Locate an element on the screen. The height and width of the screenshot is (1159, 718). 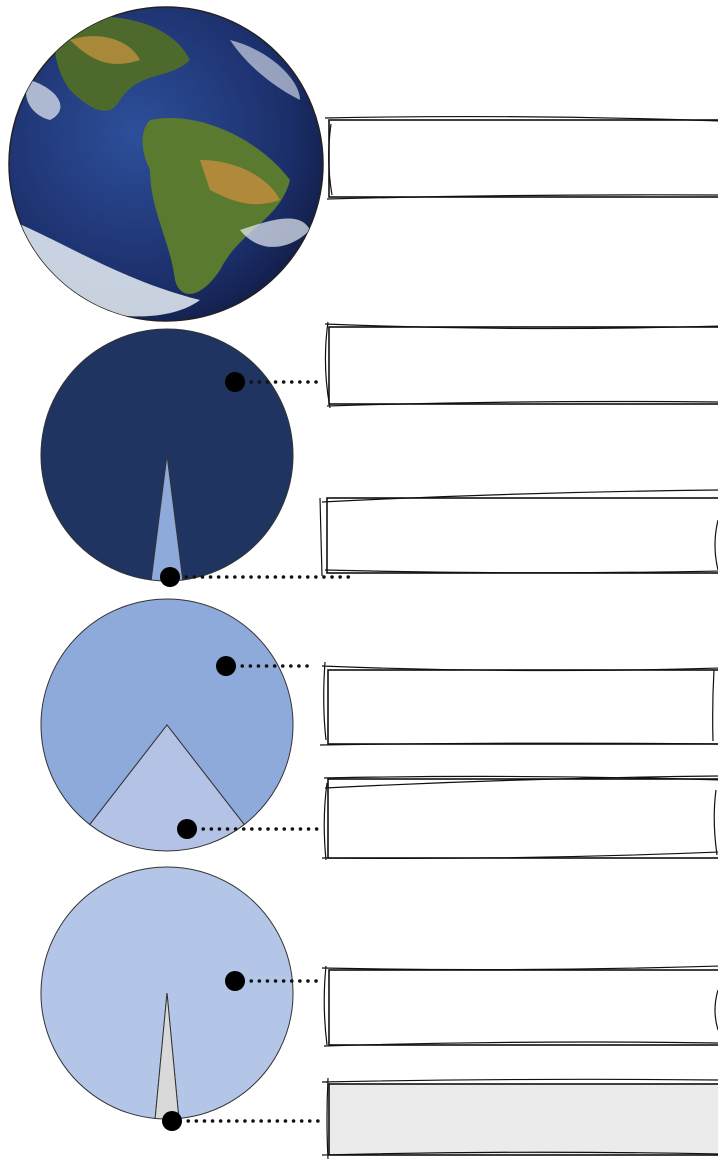
earth is located at coordinates (166, 164).